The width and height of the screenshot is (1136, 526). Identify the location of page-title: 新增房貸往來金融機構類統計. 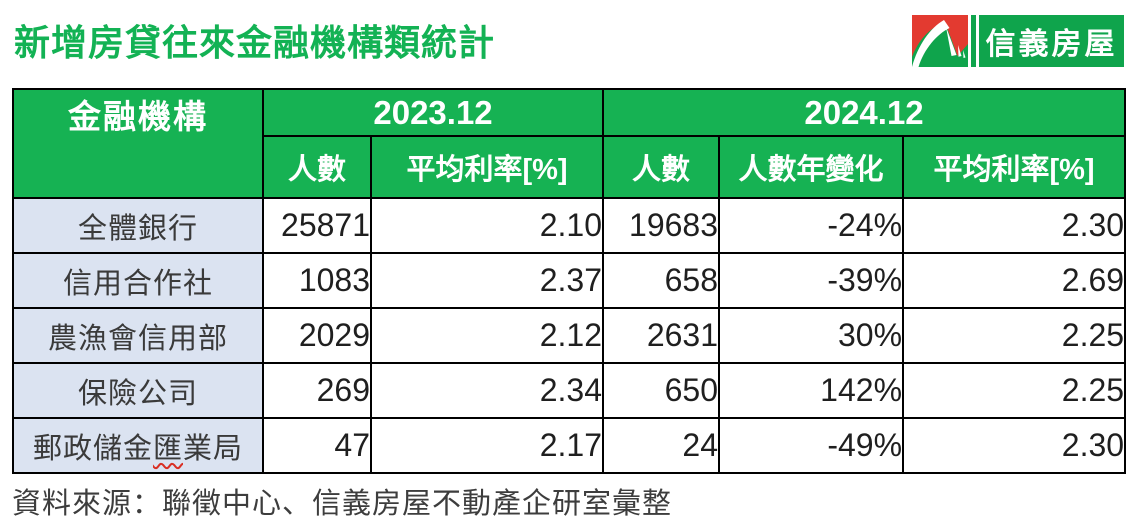
(255, 42).